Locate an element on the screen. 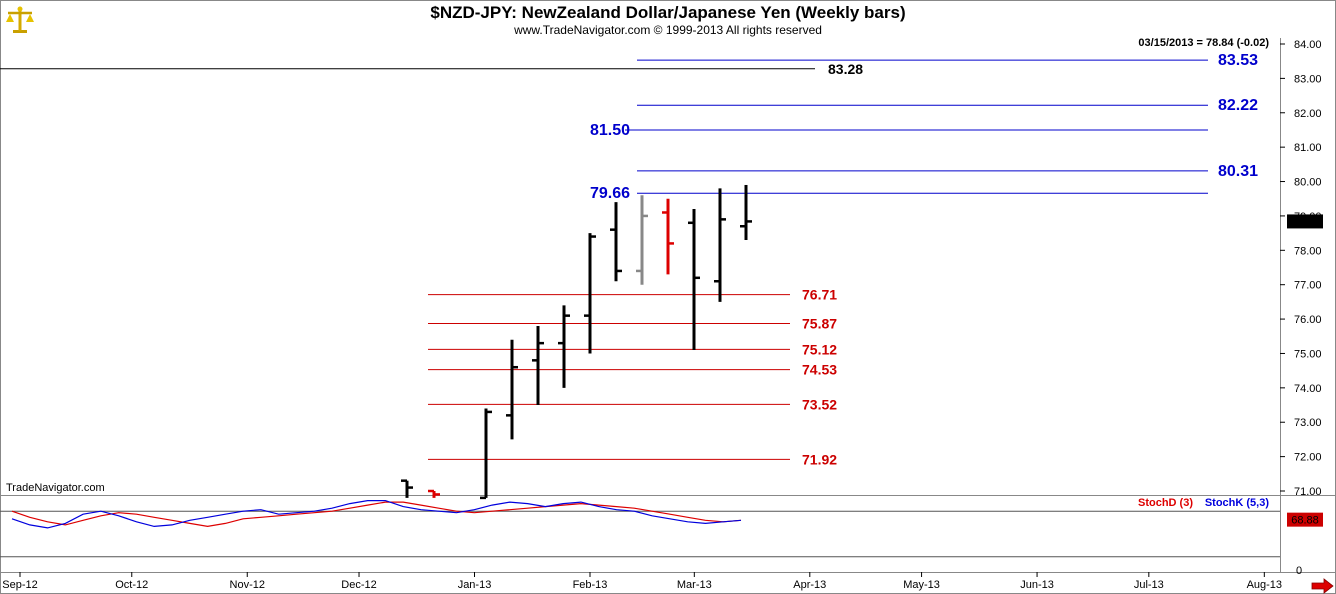  level-label: 71.92 is located at coordinates (819, 459).